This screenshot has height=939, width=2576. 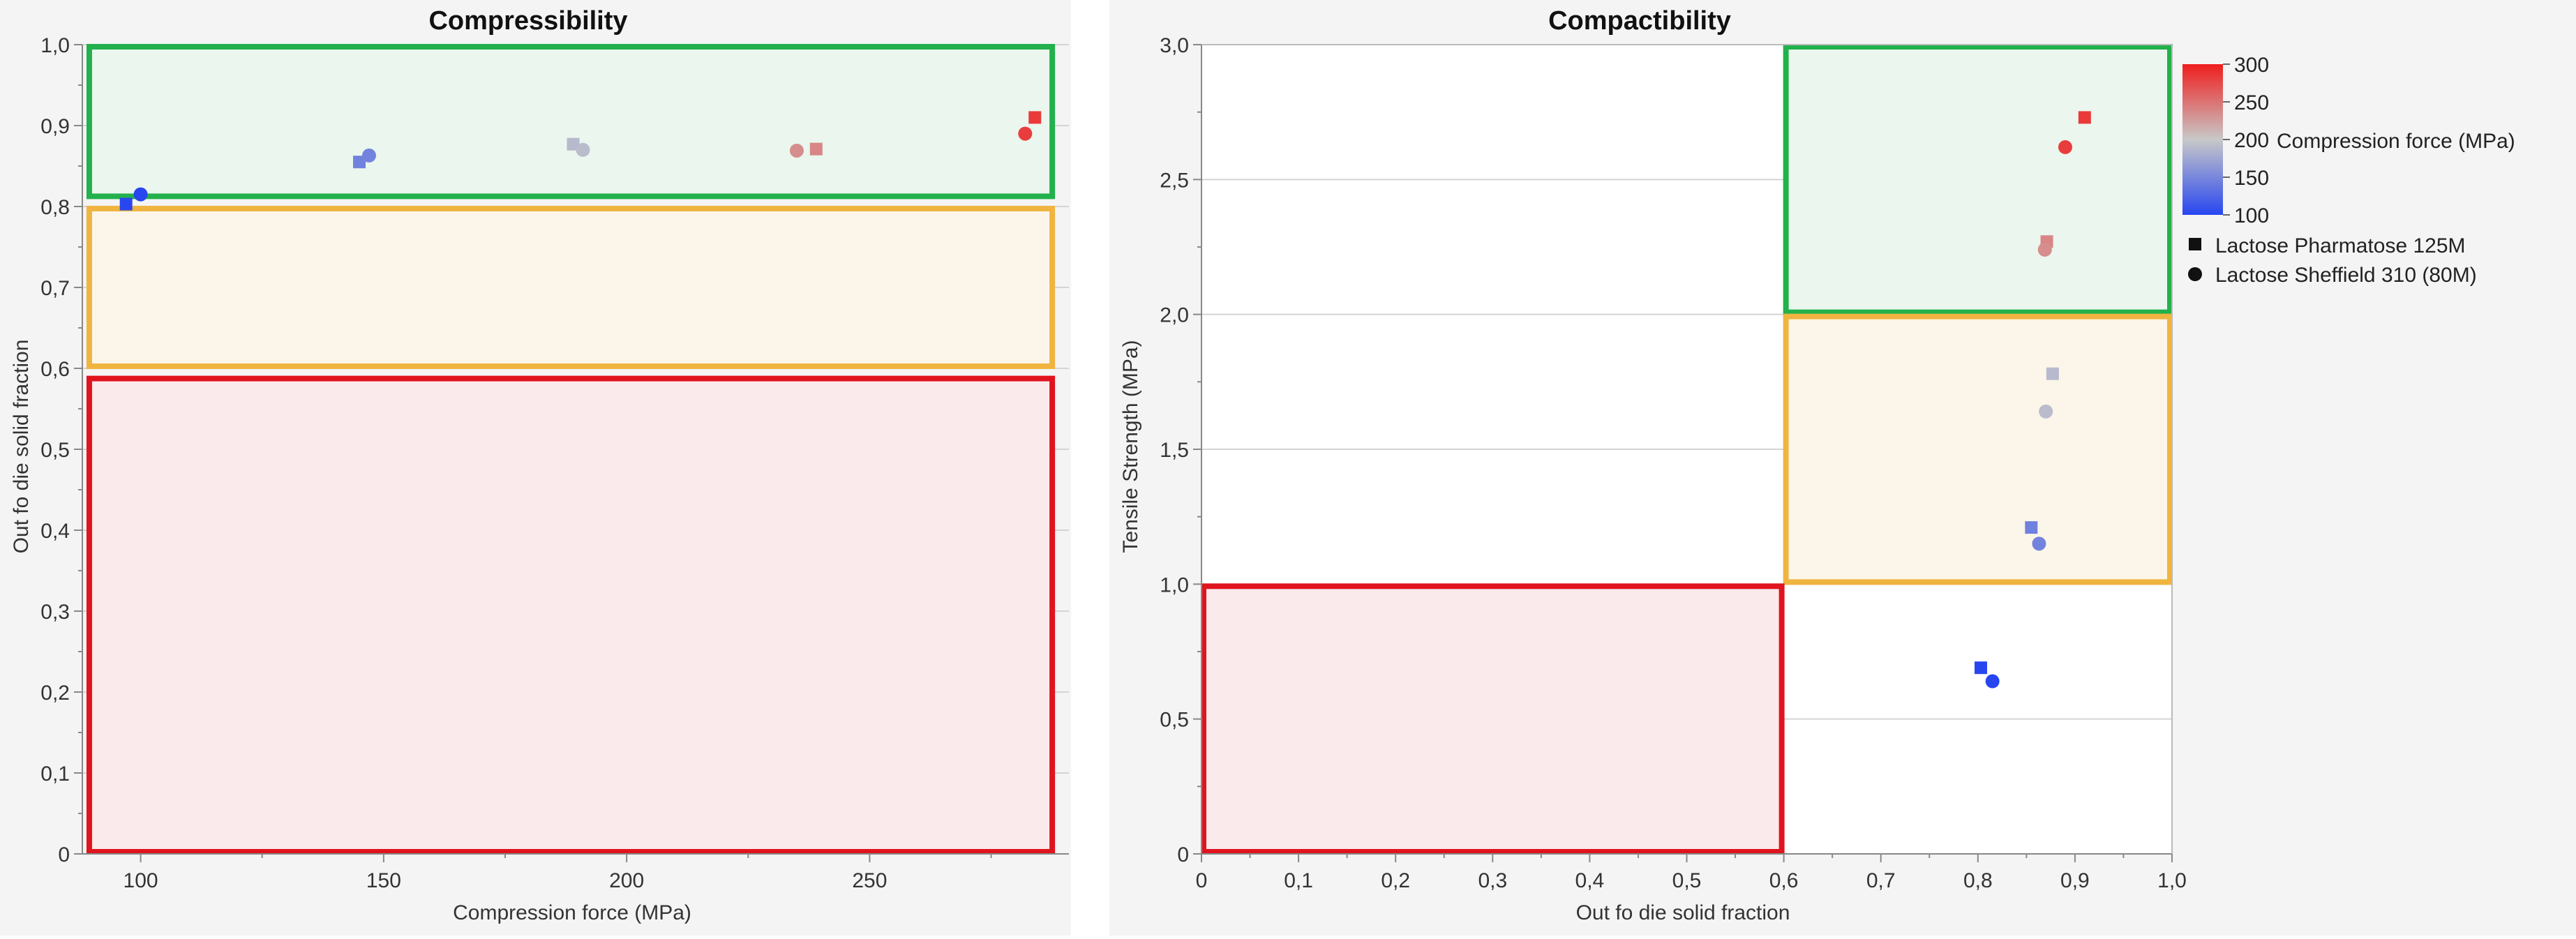 I want to click on compressibility-y-tick-label: 0,6, so click(x=55, y=369).